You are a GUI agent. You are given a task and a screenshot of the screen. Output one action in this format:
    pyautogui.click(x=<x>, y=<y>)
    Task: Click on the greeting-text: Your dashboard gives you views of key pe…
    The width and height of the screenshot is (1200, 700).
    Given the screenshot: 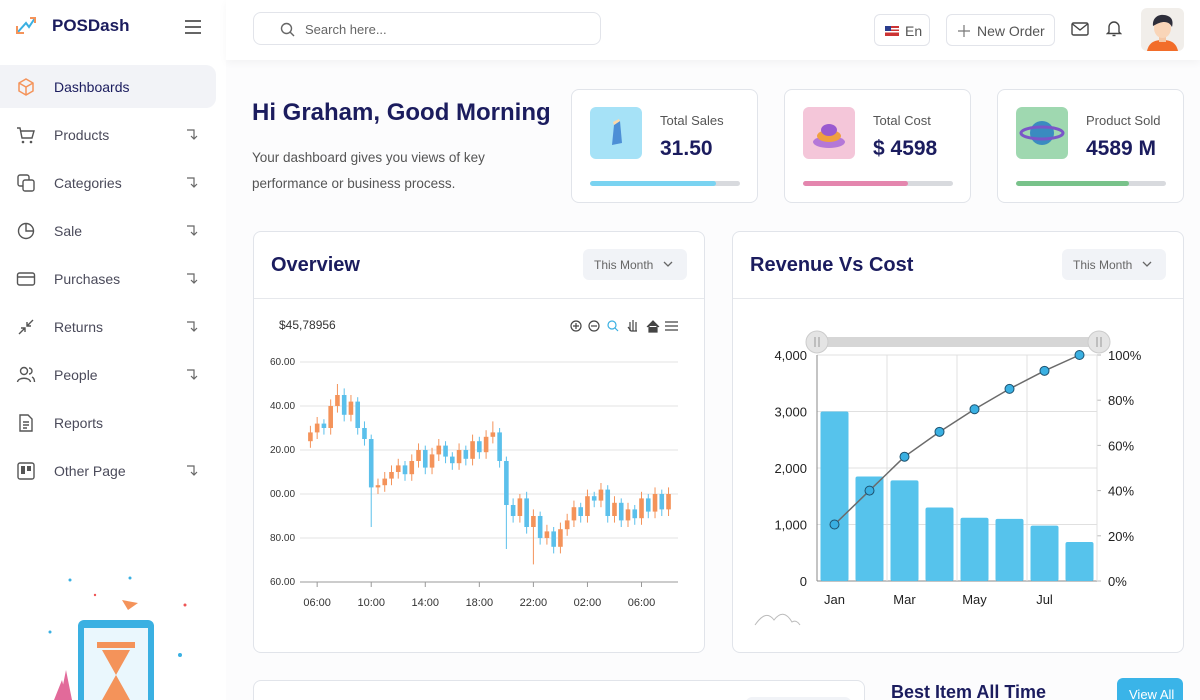 What is the action you would take?
    pyautogui.click(x=368, y=170)
    